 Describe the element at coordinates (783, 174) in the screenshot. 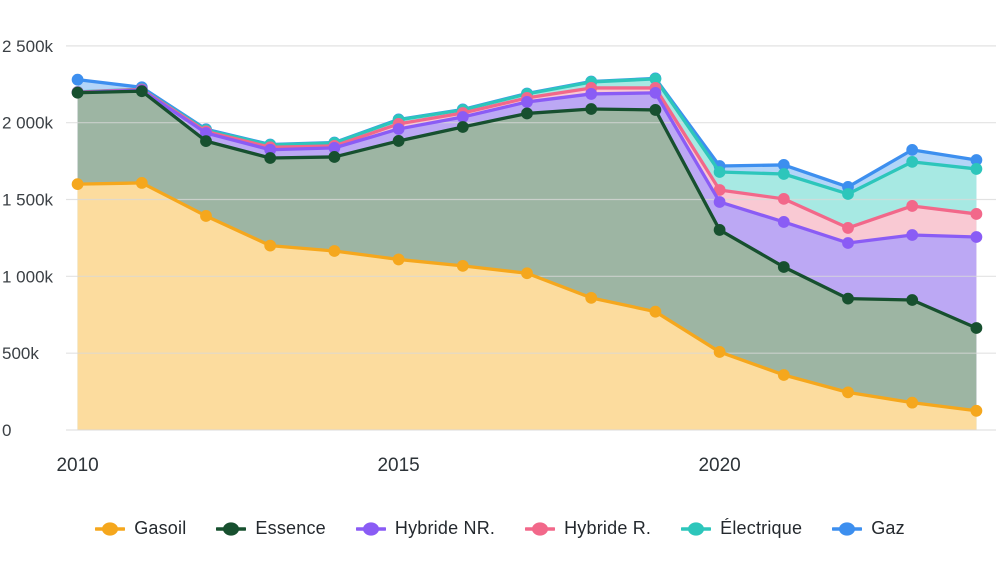

I see `point-electrique-2021` at that location.